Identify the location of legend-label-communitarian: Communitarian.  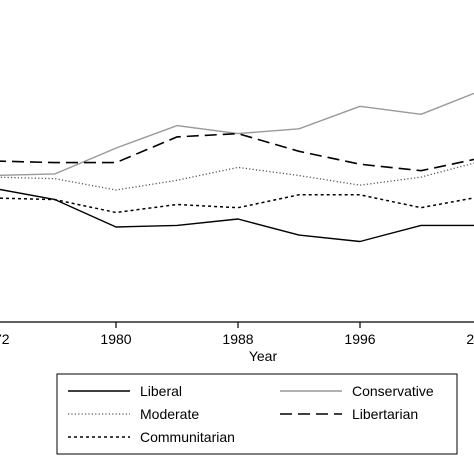
(187, 437).